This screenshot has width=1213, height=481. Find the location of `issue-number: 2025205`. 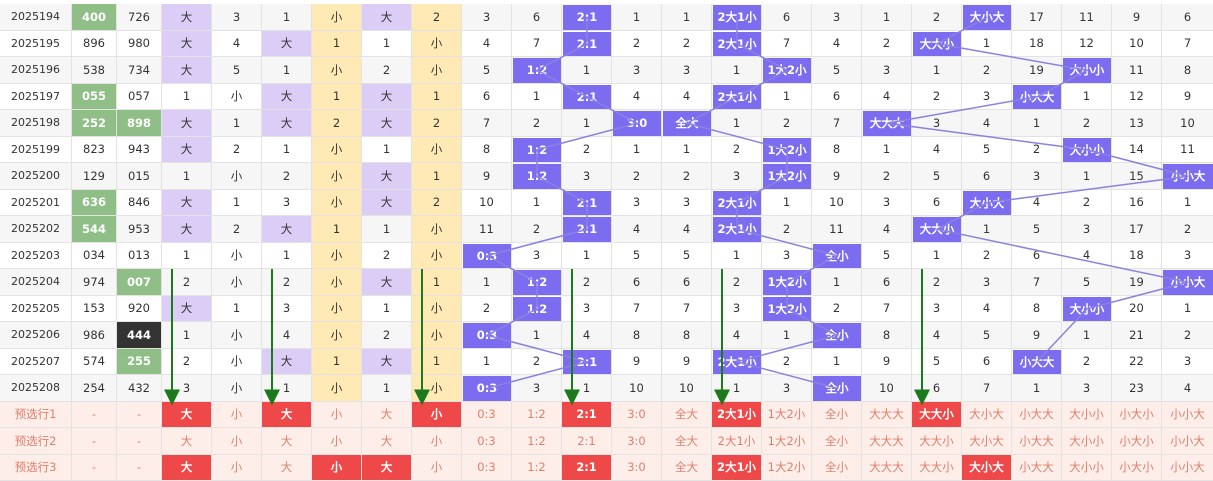

issue-number: 2025205 is located at coordinates (36, 309).